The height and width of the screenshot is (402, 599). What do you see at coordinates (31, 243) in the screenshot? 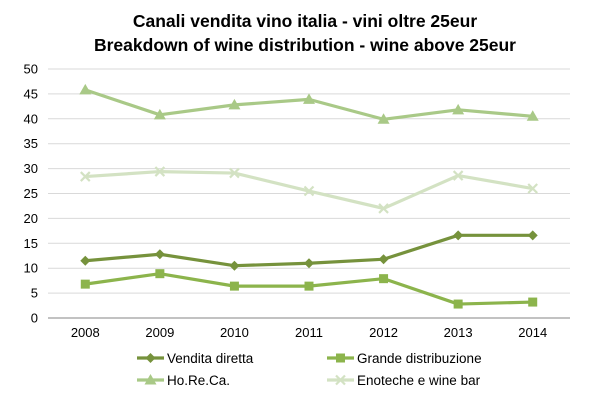
I see `y-tick-label: 15` at bounding box center [31, 243].